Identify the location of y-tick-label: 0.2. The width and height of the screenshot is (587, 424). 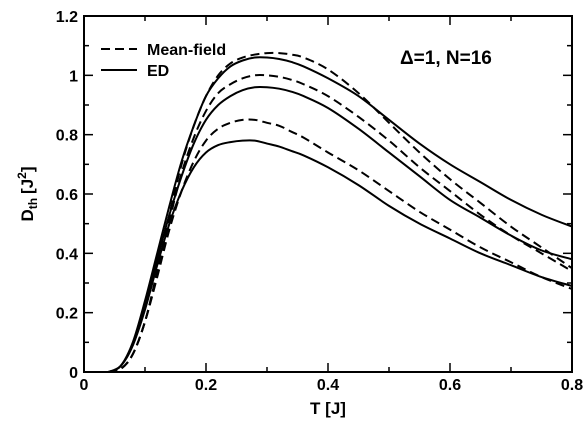
(67, 314).